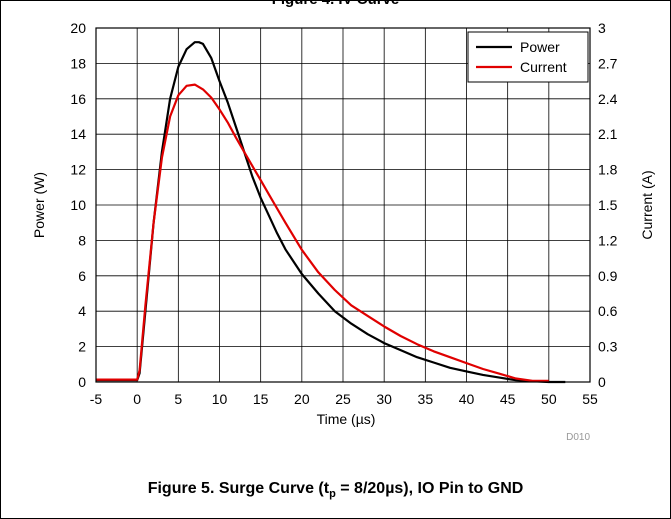  I want to click on x-tick-label: 20, so click(302, 399).